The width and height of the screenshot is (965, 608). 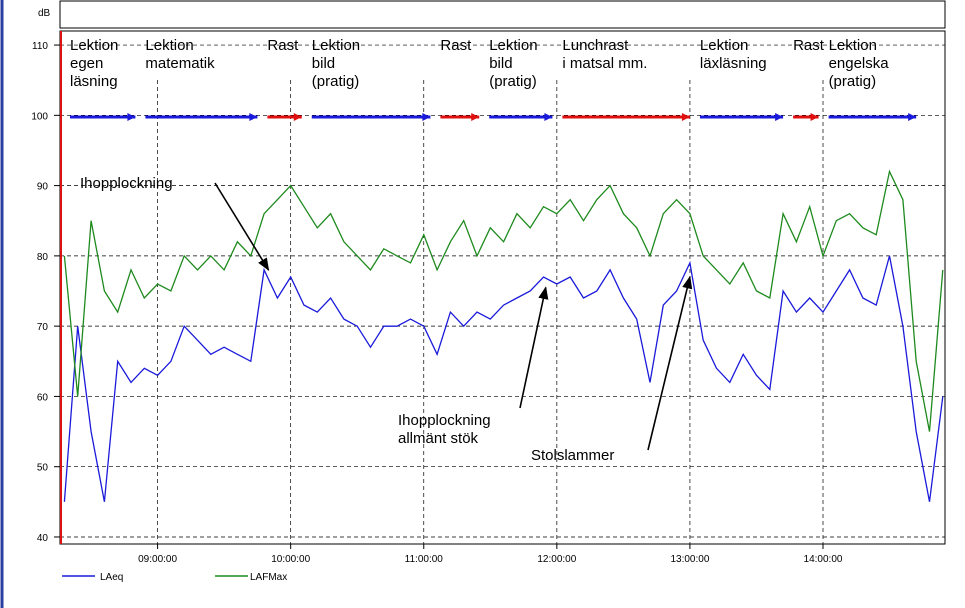 I want to click on schedule-label: Lektion egen läsning, so click(x=94, y=63).